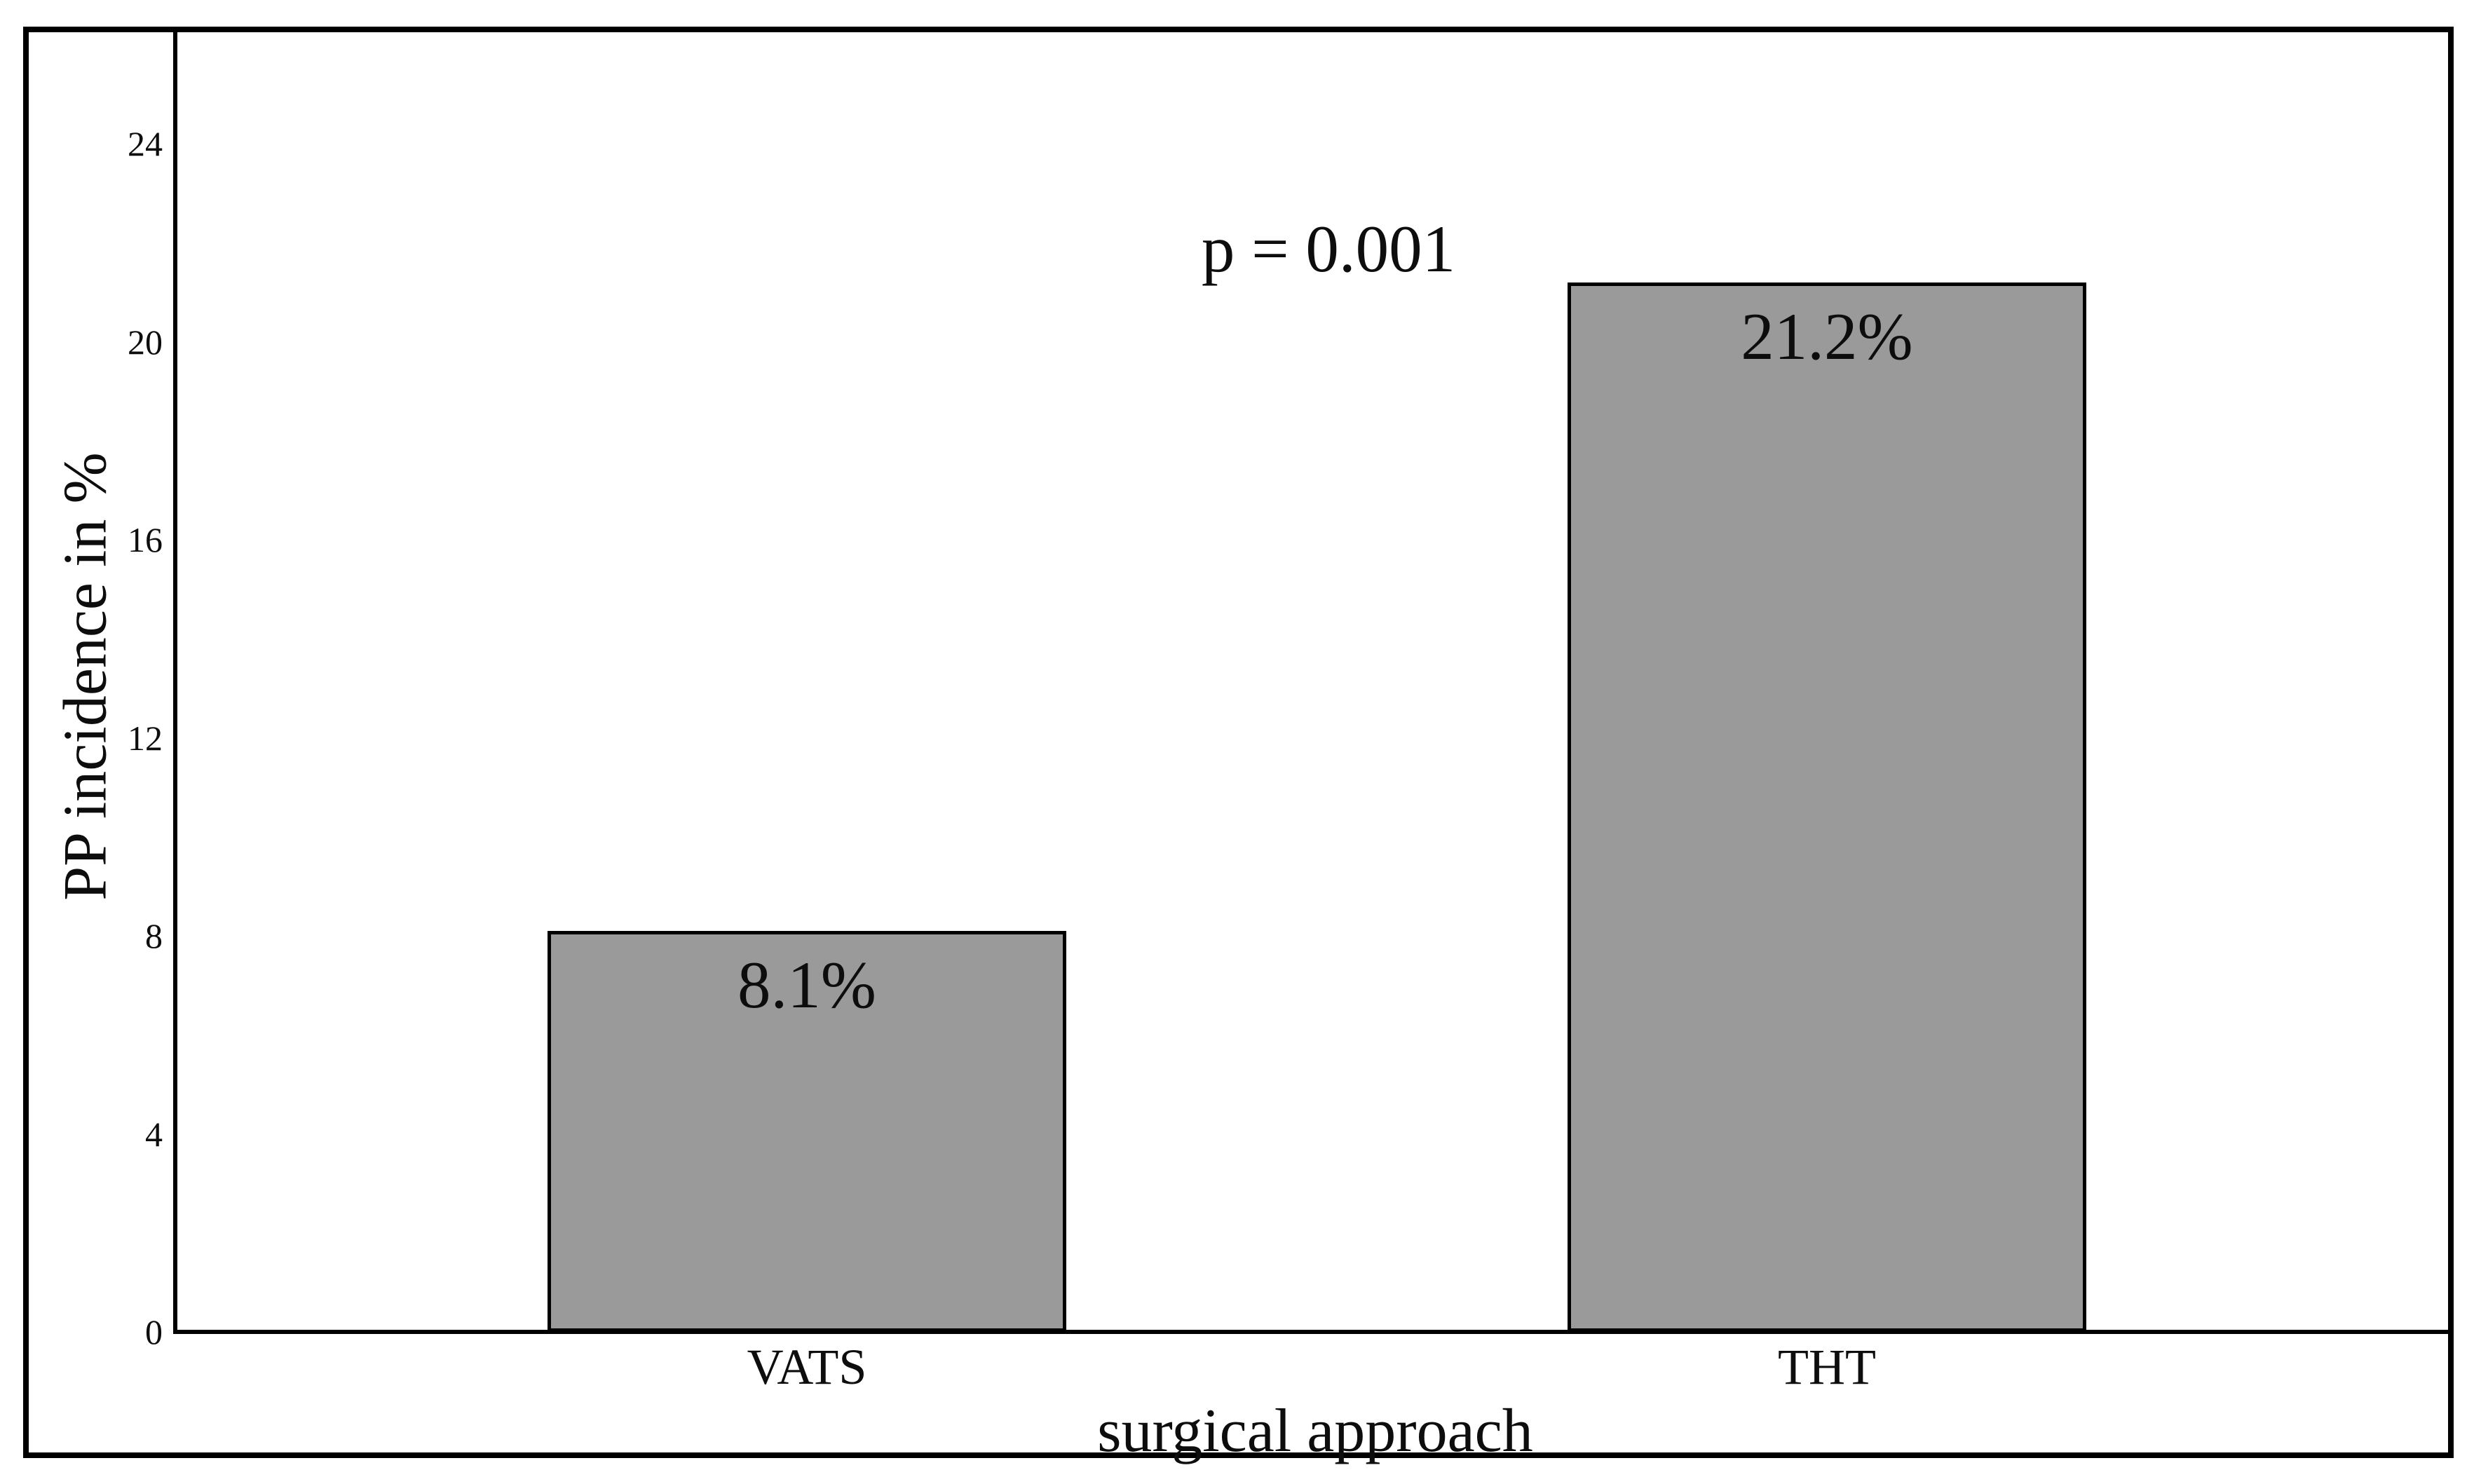 The image size is (2481, 1484). I want to click on bar-value-label-vats: 8.1%, so click(807, 984).